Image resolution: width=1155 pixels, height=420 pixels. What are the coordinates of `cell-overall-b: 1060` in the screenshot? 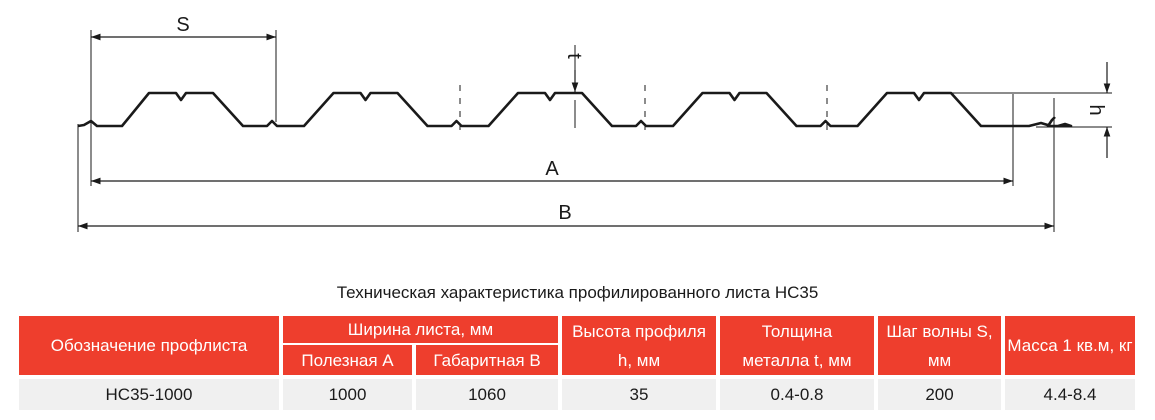 It's located at (487, 394).